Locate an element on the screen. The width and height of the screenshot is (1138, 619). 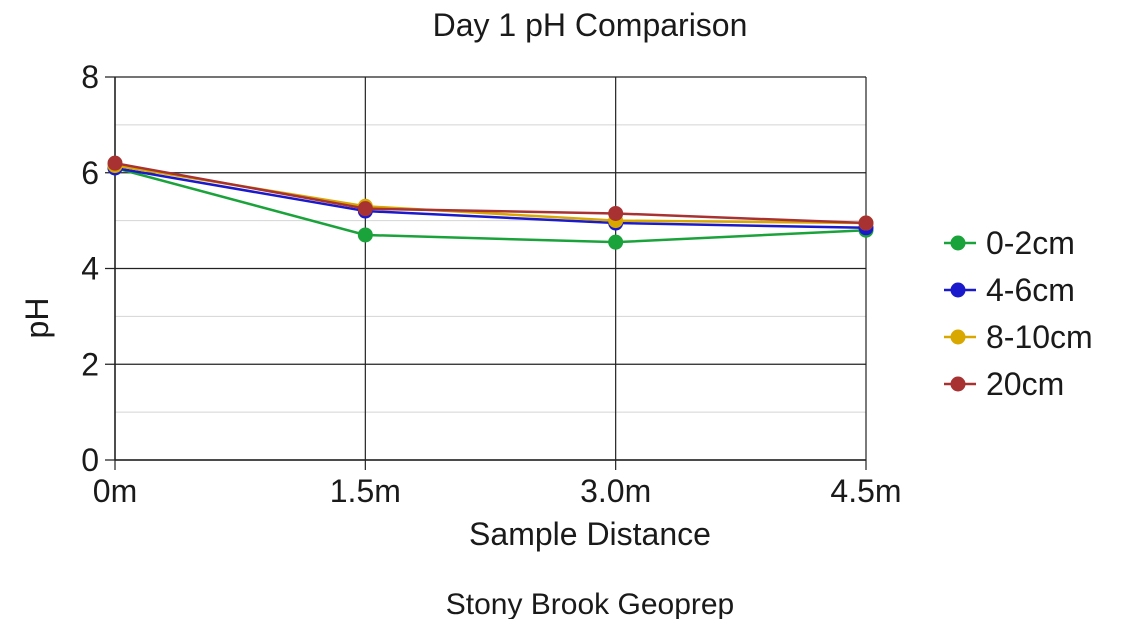
legend-label-8-10cm: 8-10cm is located at coordinates (1039, 337).